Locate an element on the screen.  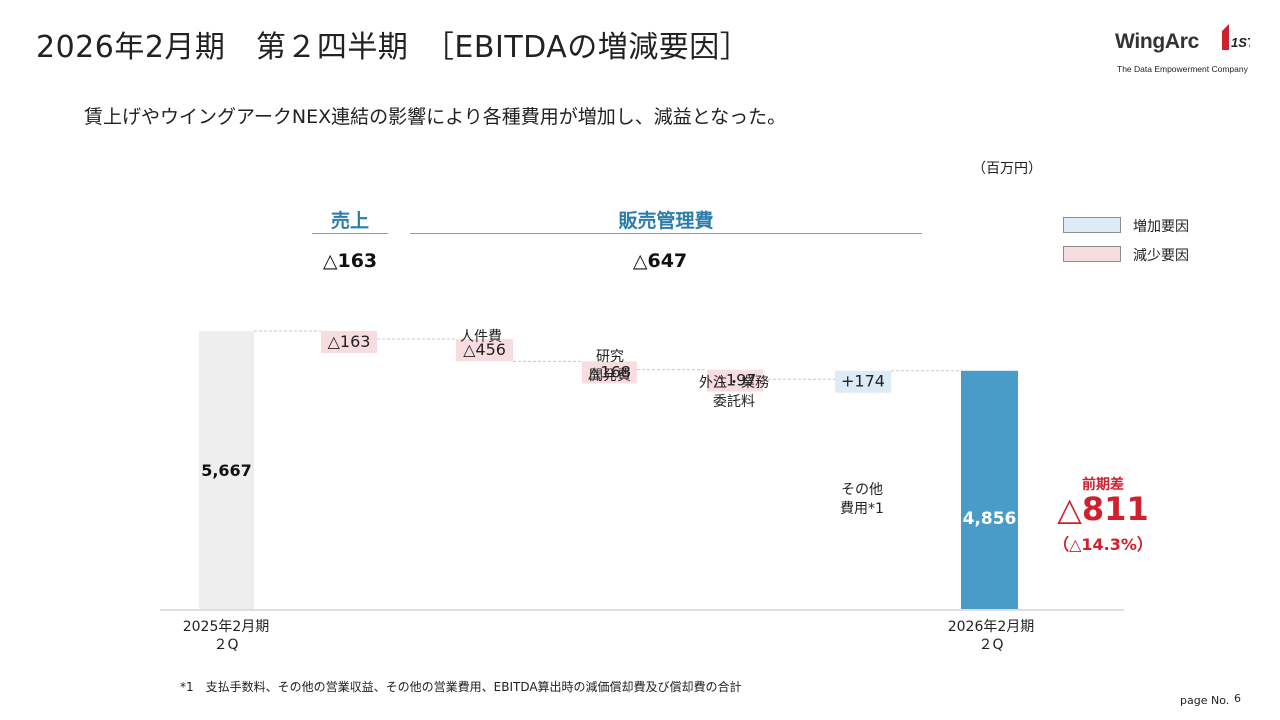
category-sales-value: △163 is located at coordinates (350, 261).